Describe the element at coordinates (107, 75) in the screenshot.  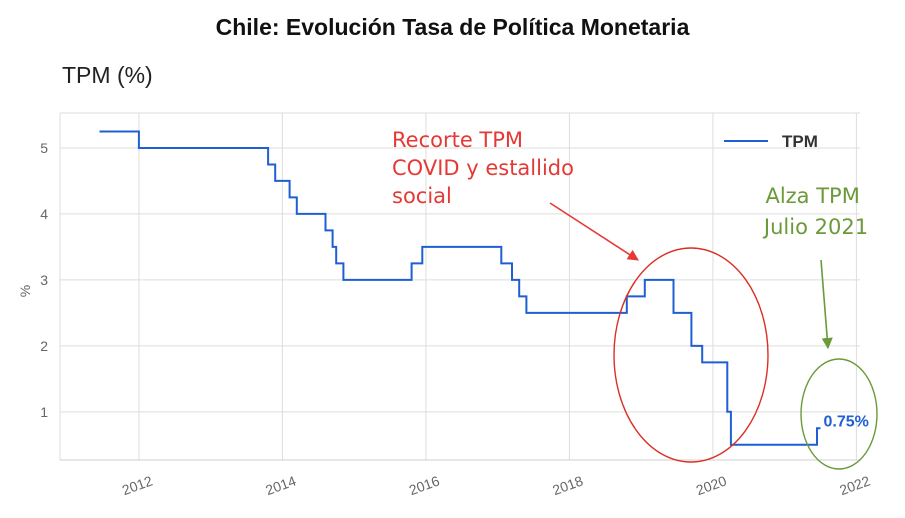
I see `chart-subtitle: TPM (%)` at that location.